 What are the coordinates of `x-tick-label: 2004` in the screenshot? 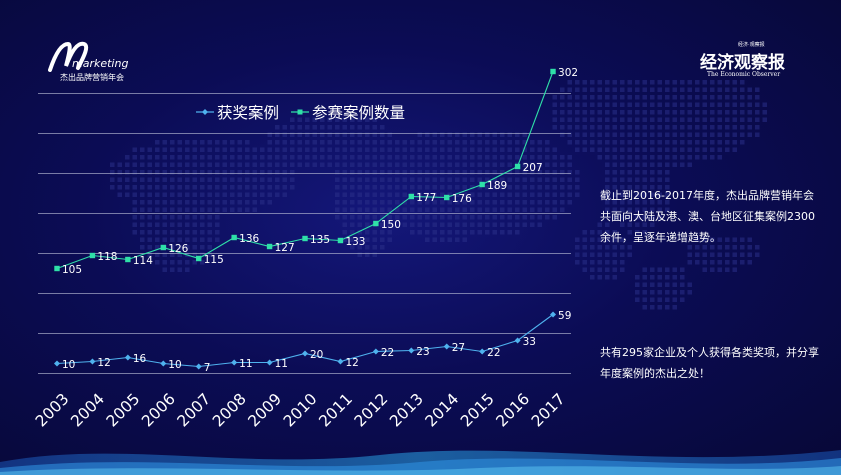 It's located at (87, 410).